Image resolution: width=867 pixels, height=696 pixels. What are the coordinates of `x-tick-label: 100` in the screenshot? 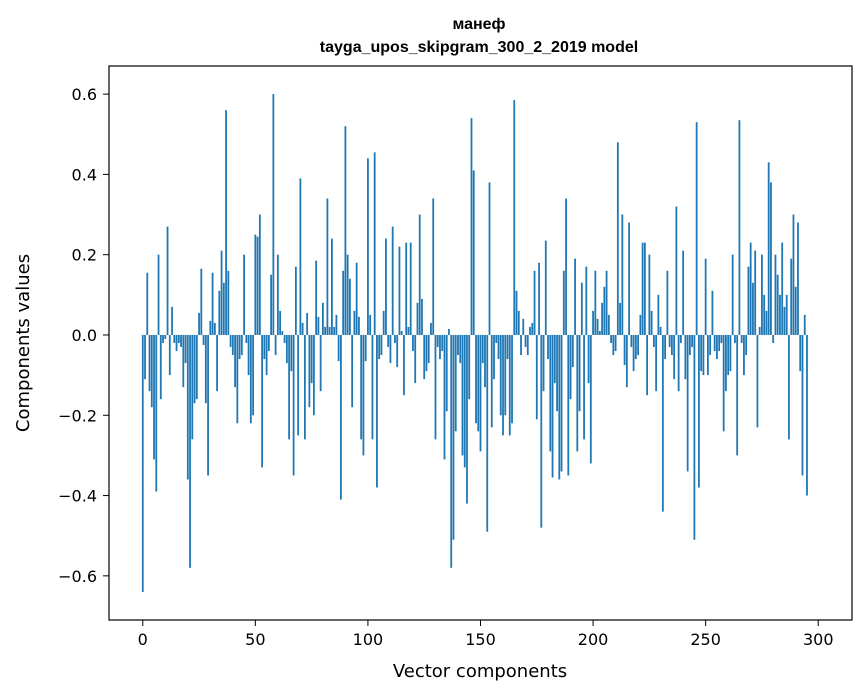 It's located at (368, 639).